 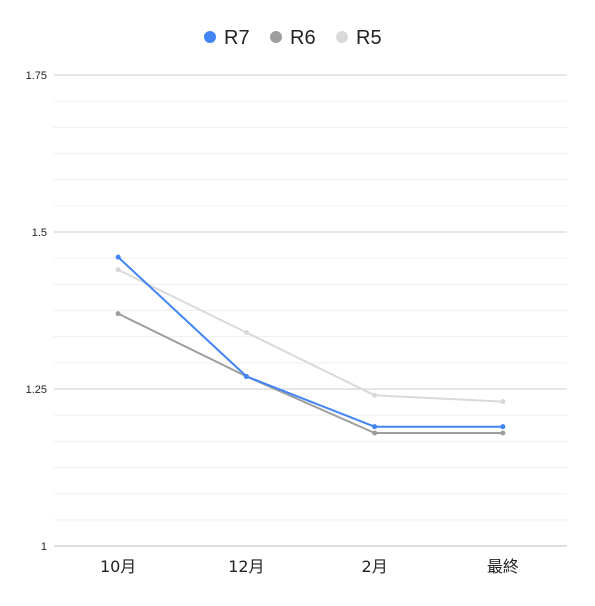 What do you see at coordinates (246, 566) in the screenshot?
I see `x-tick-label: 12月` at bounding box center [246, 566].